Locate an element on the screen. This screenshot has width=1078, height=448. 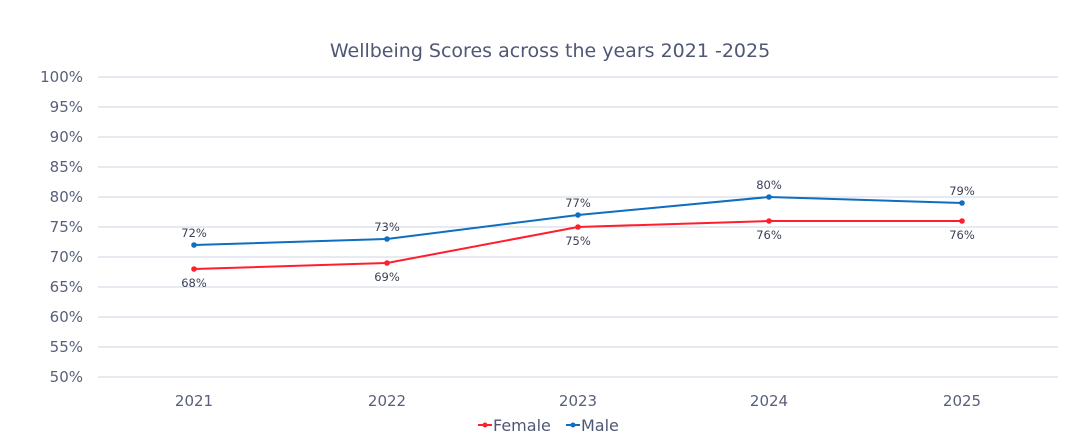
y-tick-label: 100% is located at coordinates (61, 77).